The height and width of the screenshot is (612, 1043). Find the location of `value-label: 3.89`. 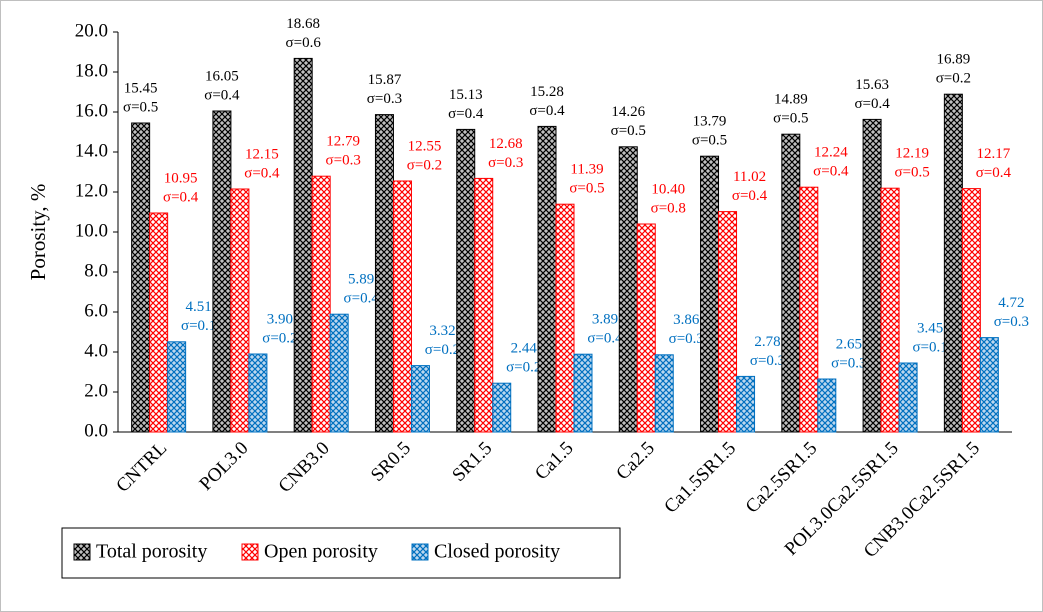

value-label: 3.89 is located at coordinates (605, 320).